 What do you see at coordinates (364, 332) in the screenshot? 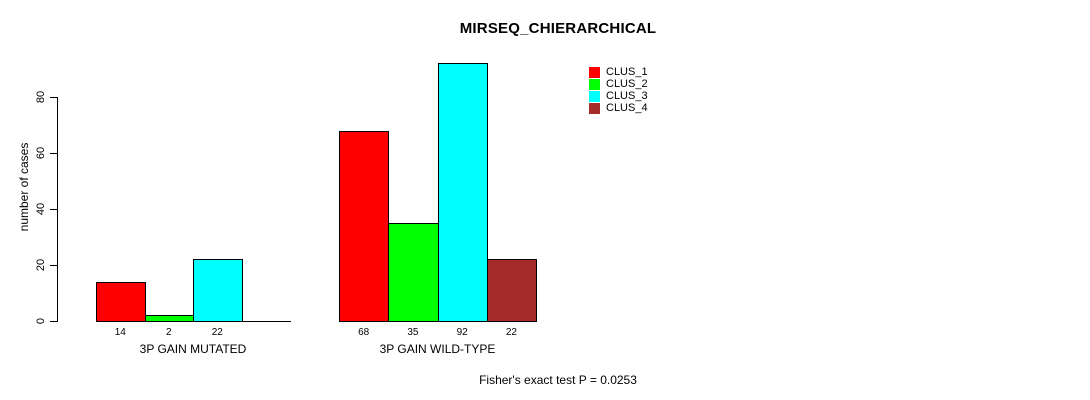
I see `bar-value-label: 68` at bounding box center [364, 332].